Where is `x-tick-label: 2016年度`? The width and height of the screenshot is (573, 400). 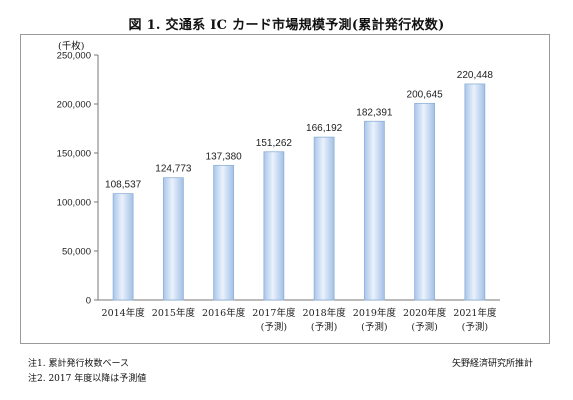
x-tick-label: 2016年度 is located at coordinates (224, 313).